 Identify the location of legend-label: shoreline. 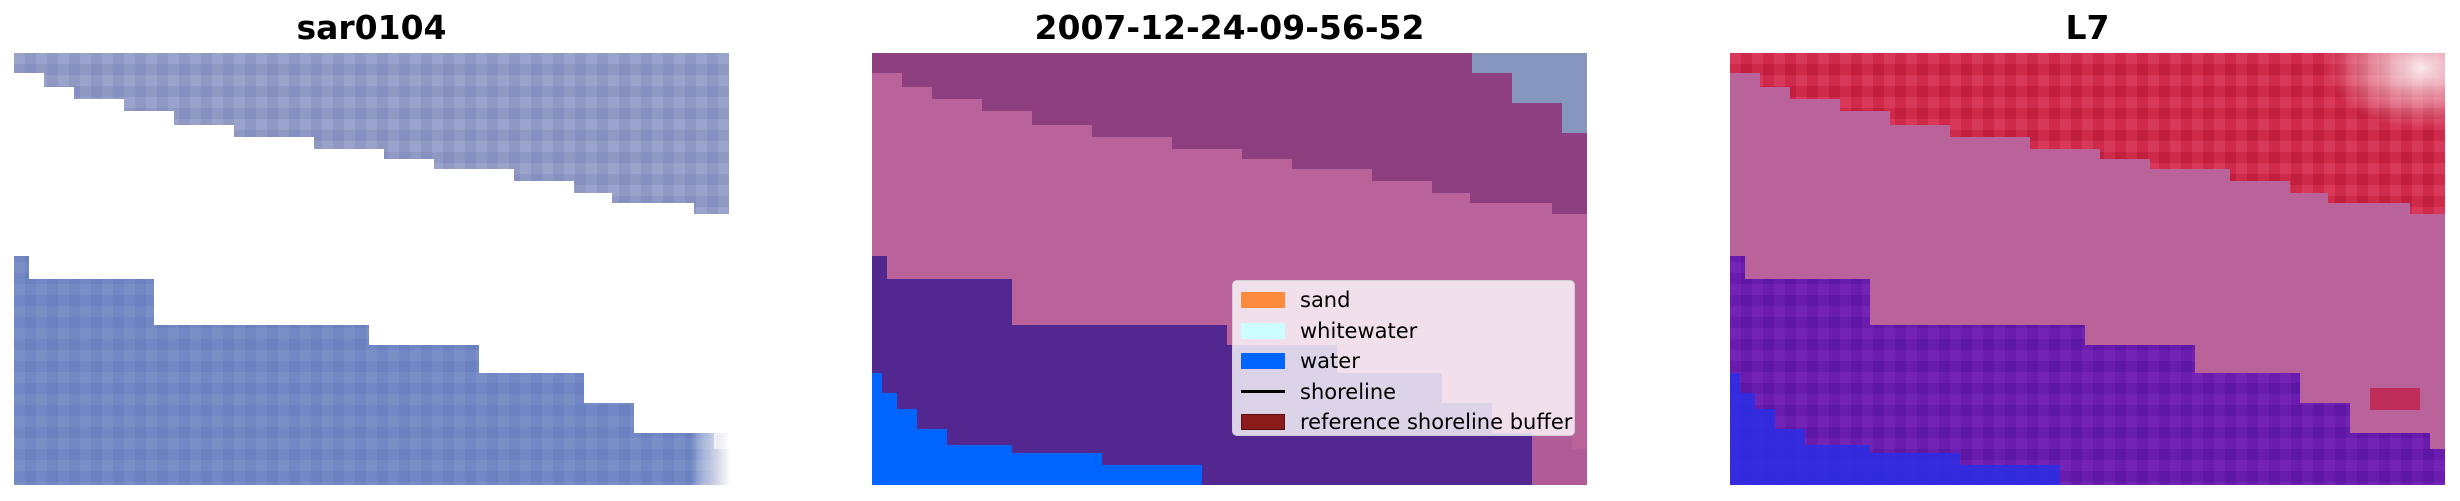
(1348, 391).